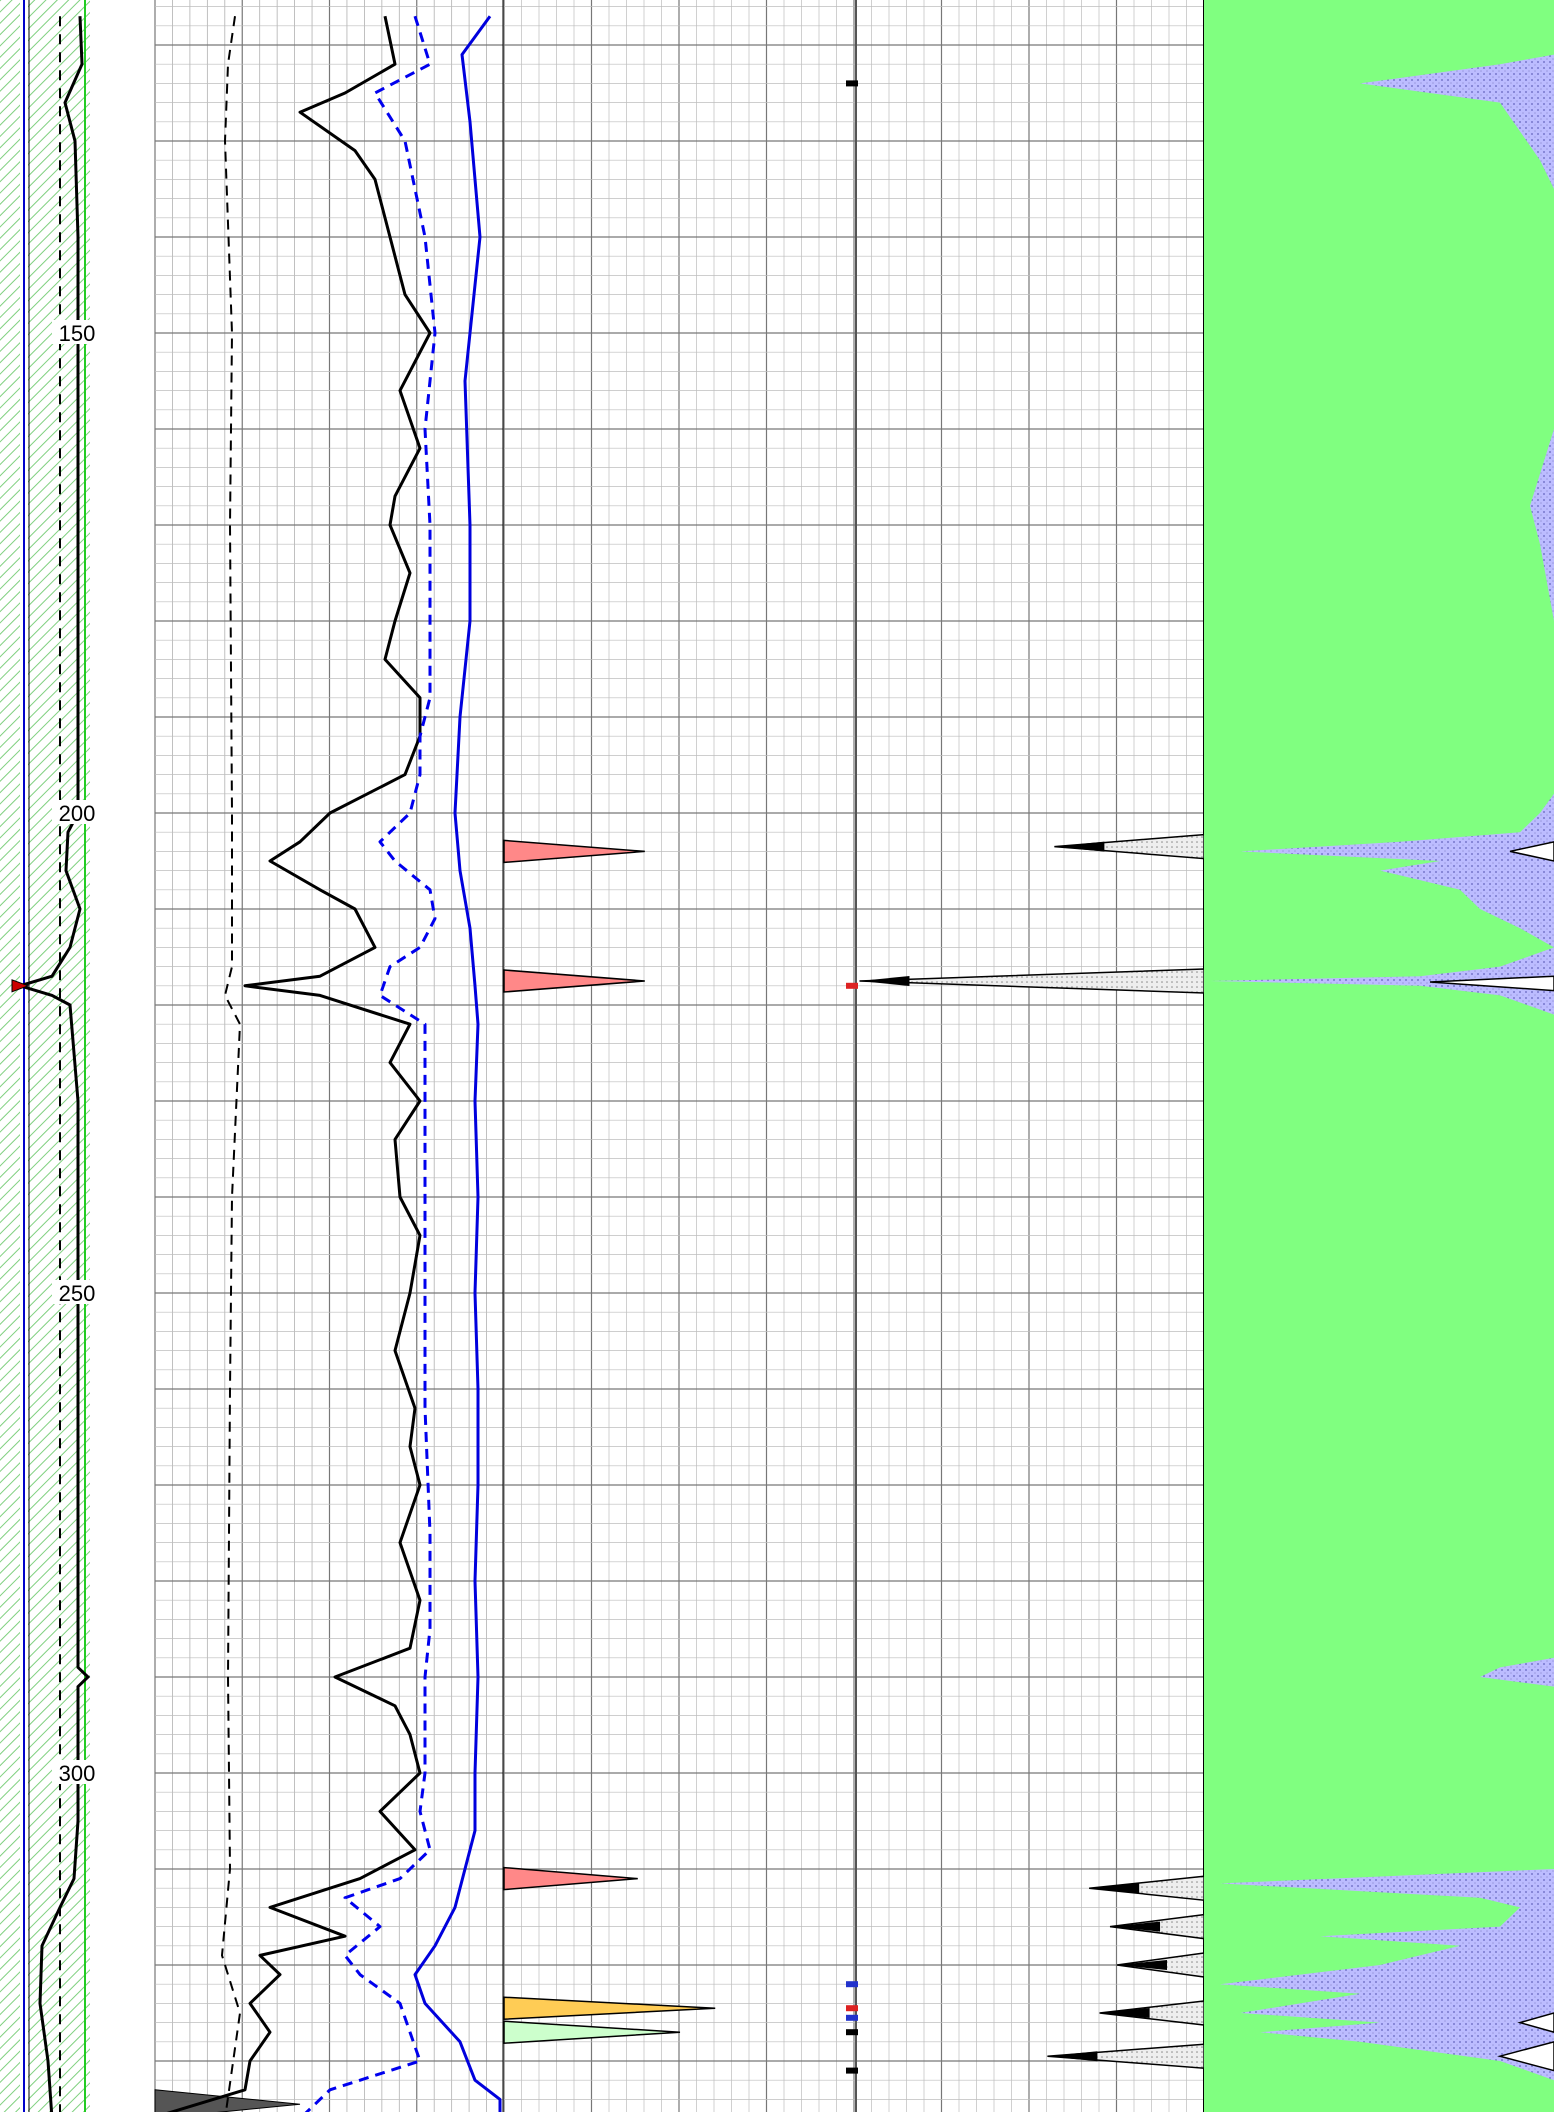  I want to click on depth-tick-label: 200, so click(77, 813).